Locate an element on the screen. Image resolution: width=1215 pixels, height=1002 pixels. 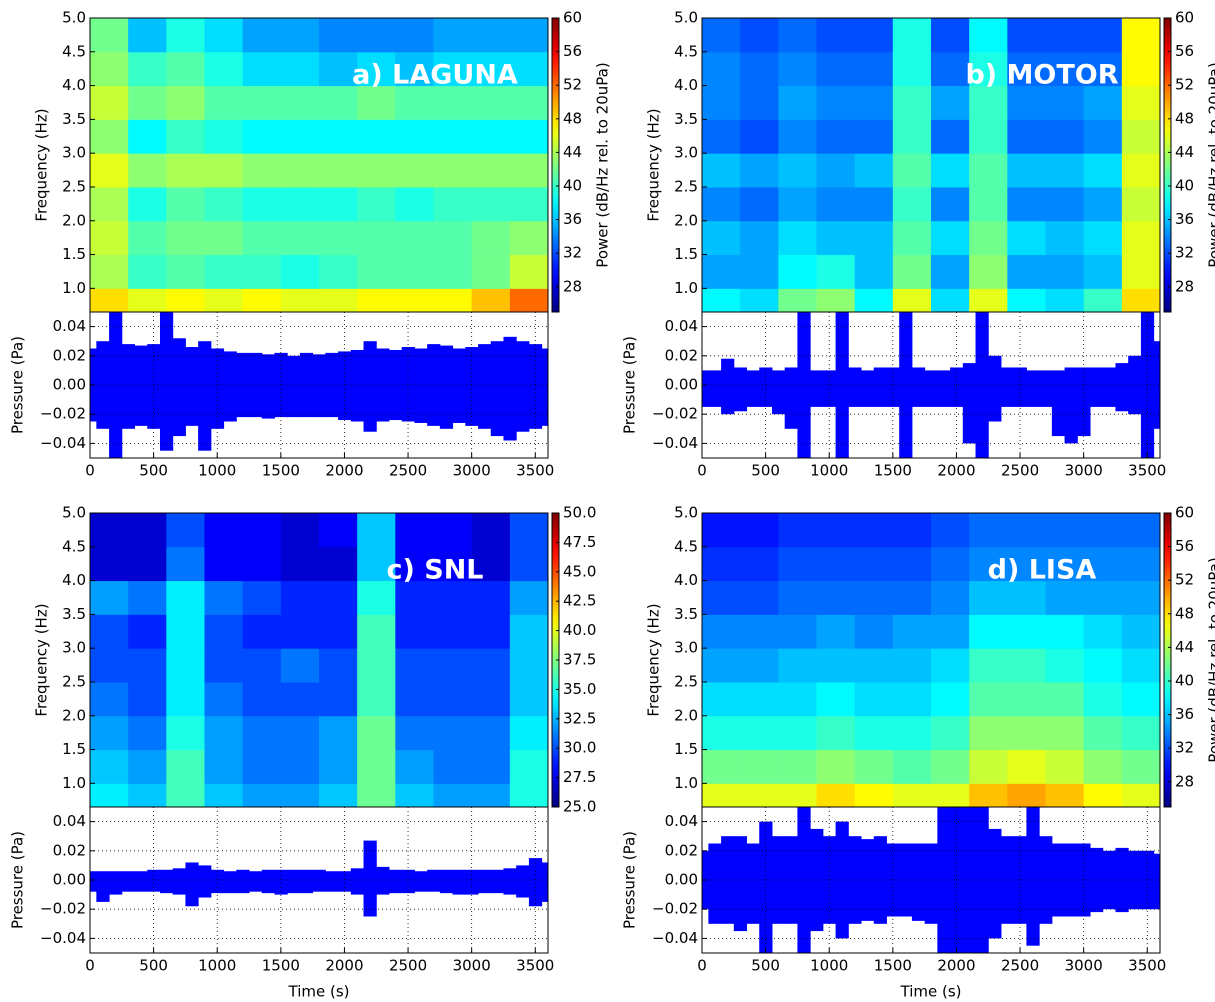
x-tick-label: 1000 is located at coordinates (217, 471).